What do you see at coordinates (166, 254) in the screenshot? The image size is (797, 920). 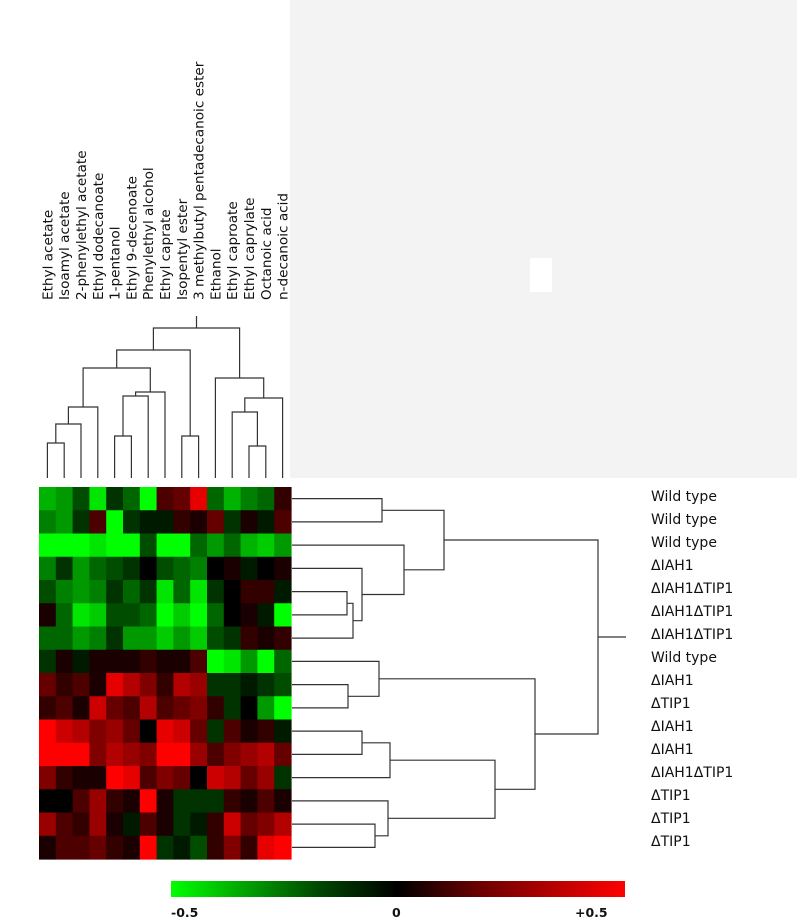 I see `column-label: Ethyl caprate` at bounding box center [166, 254].